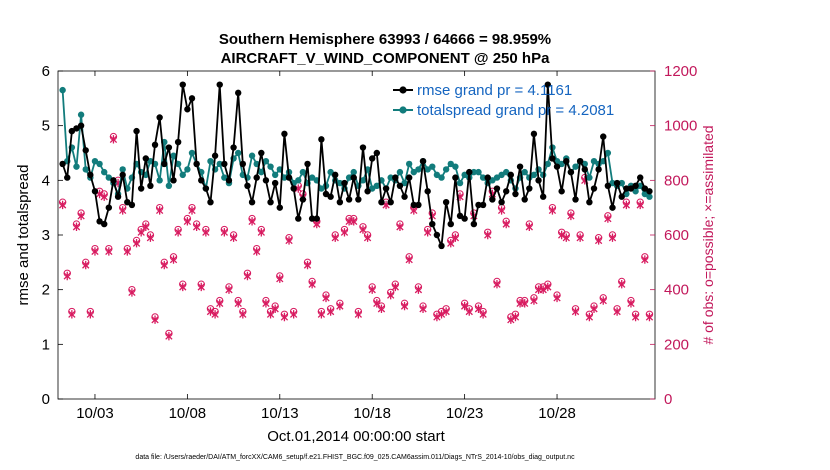  What do you see at coordinates (668, 399) in the screenshot?
I see `y-right-tick-label: 0` at bounding box center [668, 399].